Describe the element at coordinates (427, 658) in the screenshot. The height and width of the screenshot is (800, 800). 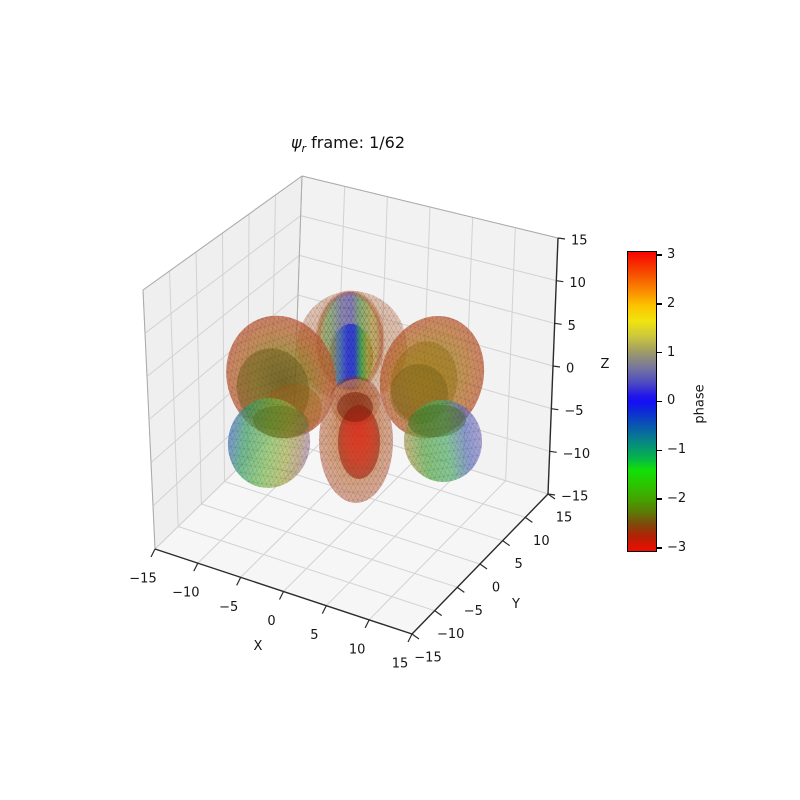
I see `y-tick-label: −15` at that location.